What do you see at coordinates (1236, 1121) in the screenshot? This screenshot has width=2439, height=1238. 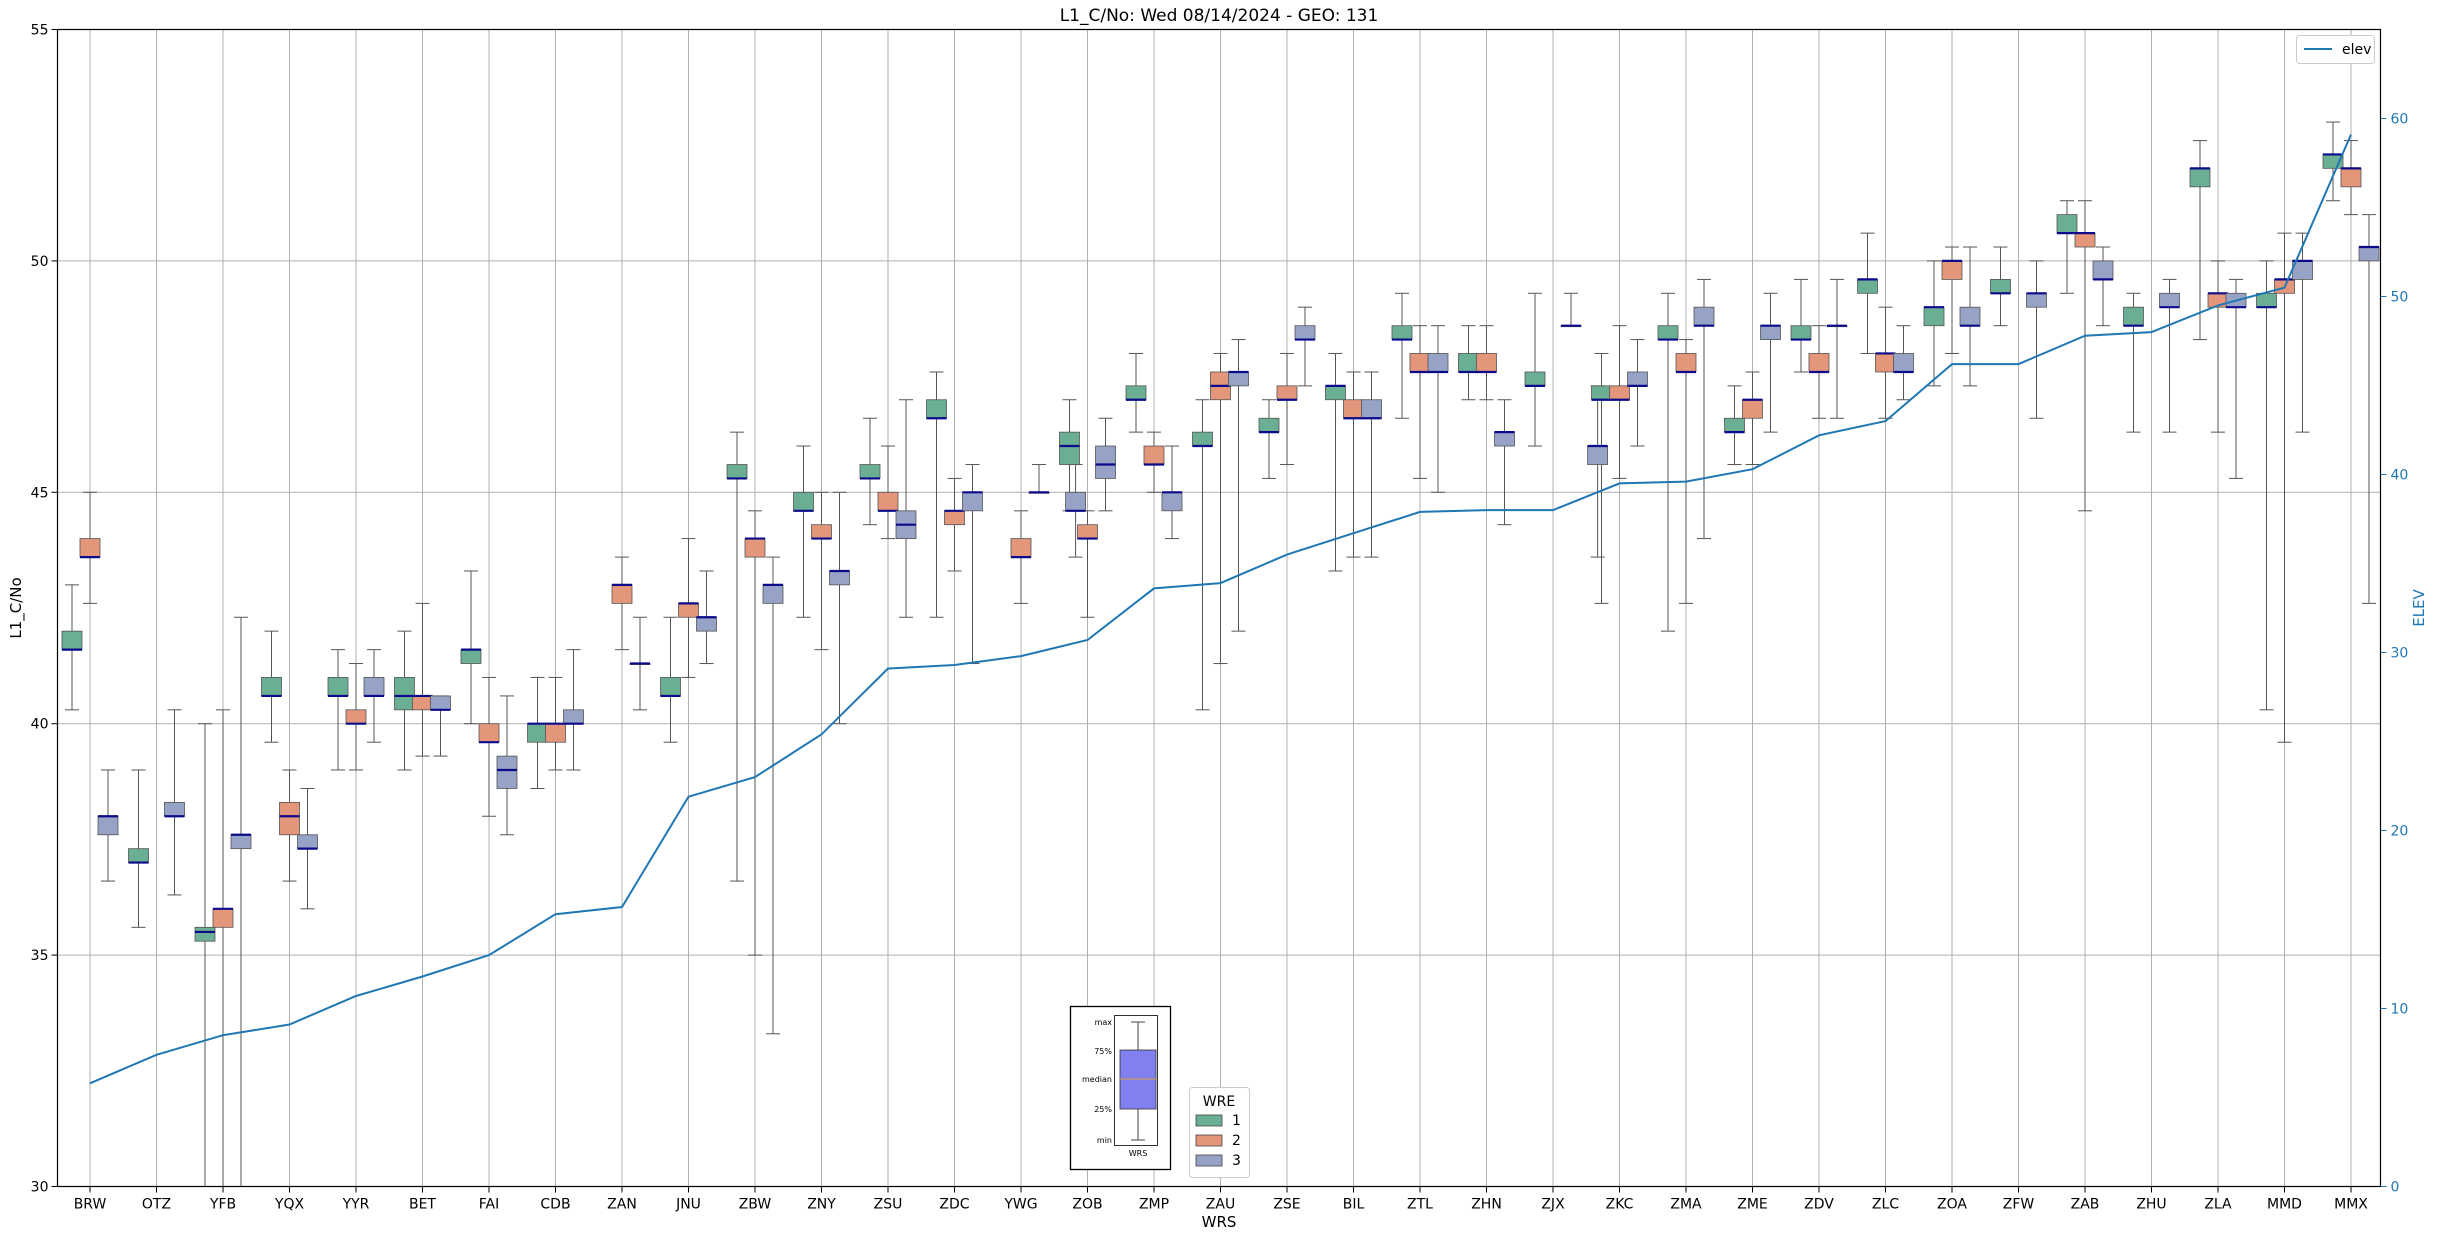 I see `wre-legend-label-1: 1` at bounding box center [1236, 1121].